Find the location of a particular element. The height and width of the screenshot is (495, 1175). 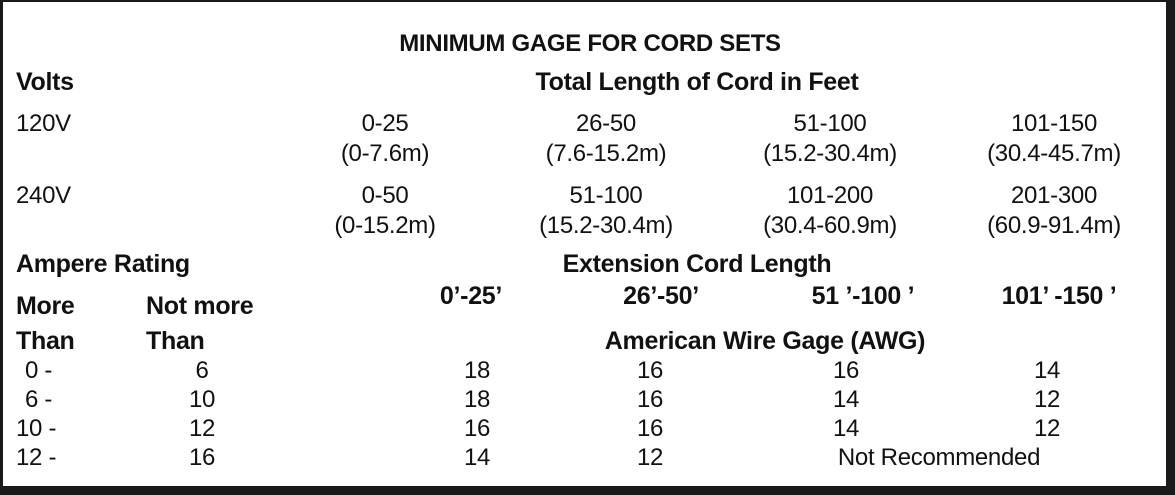

not-more-than-value: 10 is located at coordinates (202, 399).